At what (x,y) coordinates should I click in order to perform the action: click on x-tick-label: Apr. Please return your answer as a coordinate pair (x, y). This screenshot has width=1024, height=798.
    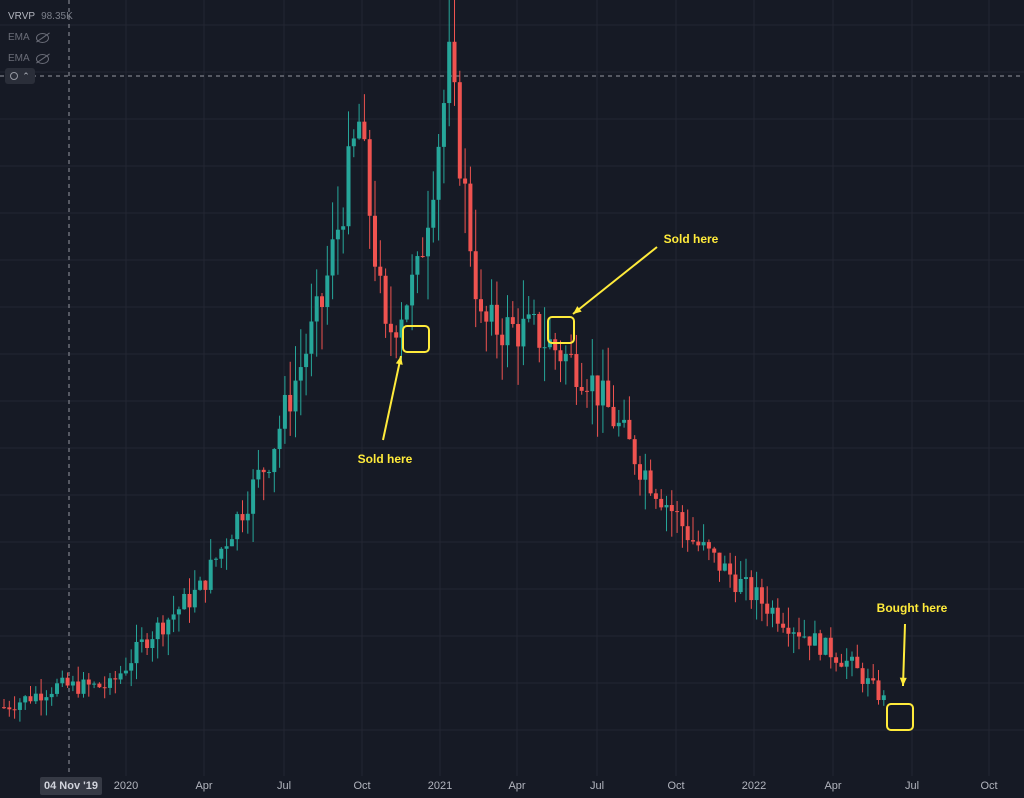
    Looking at the image, I should click on (516, 786).